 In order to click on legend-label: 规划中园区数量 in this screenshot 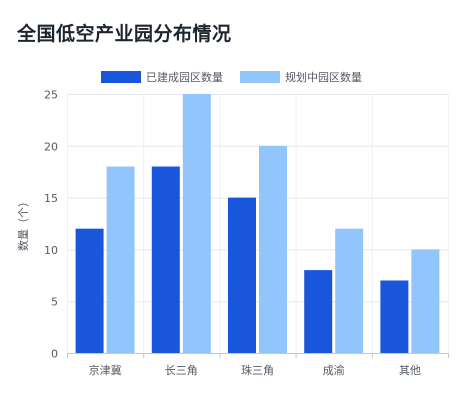, I will do `click(323, 77)`.